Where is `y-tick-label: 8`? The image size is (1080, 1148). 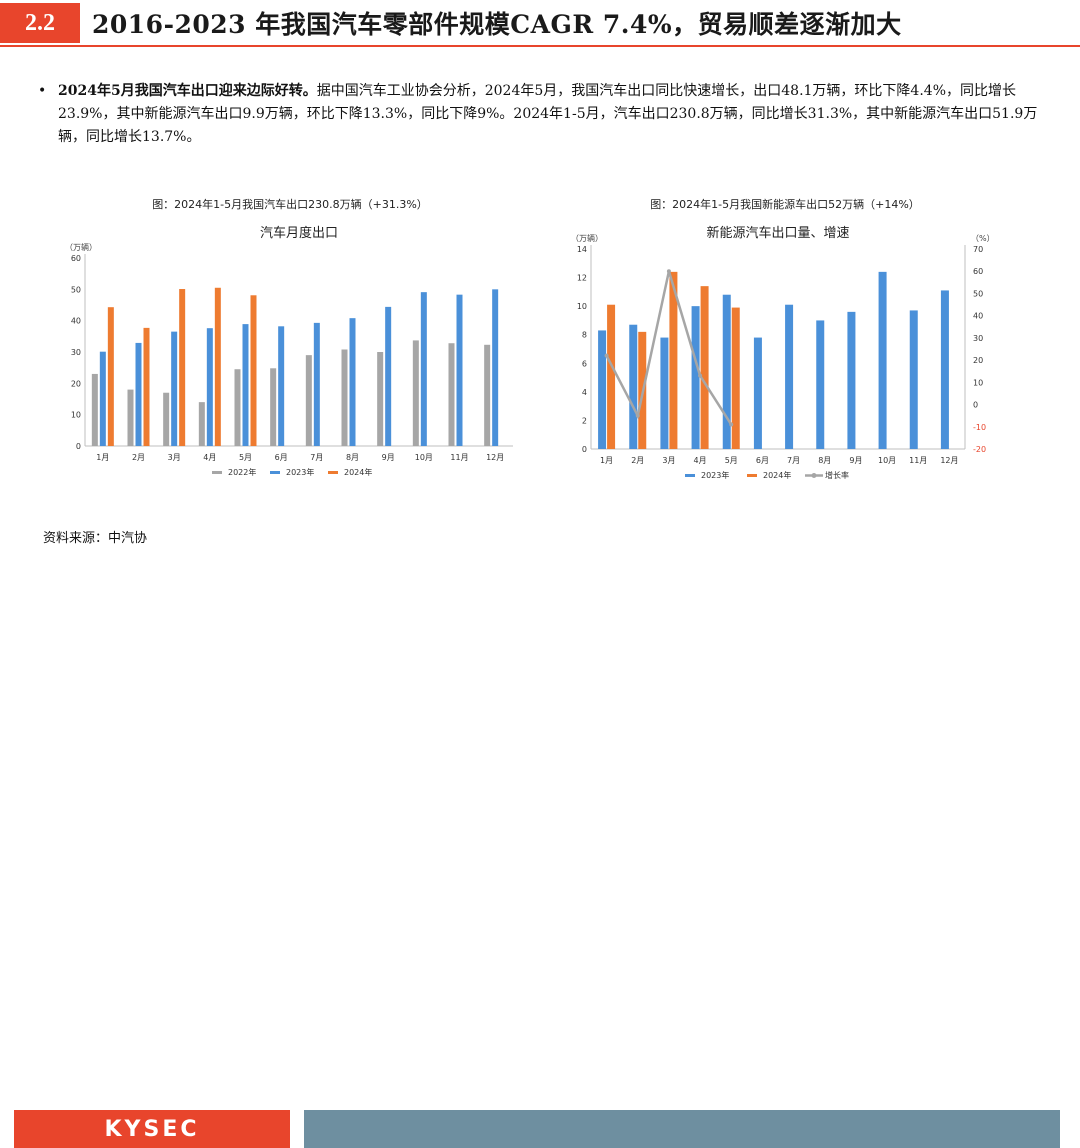
y-tick-label: 8 is located at coordinates (584, 335).